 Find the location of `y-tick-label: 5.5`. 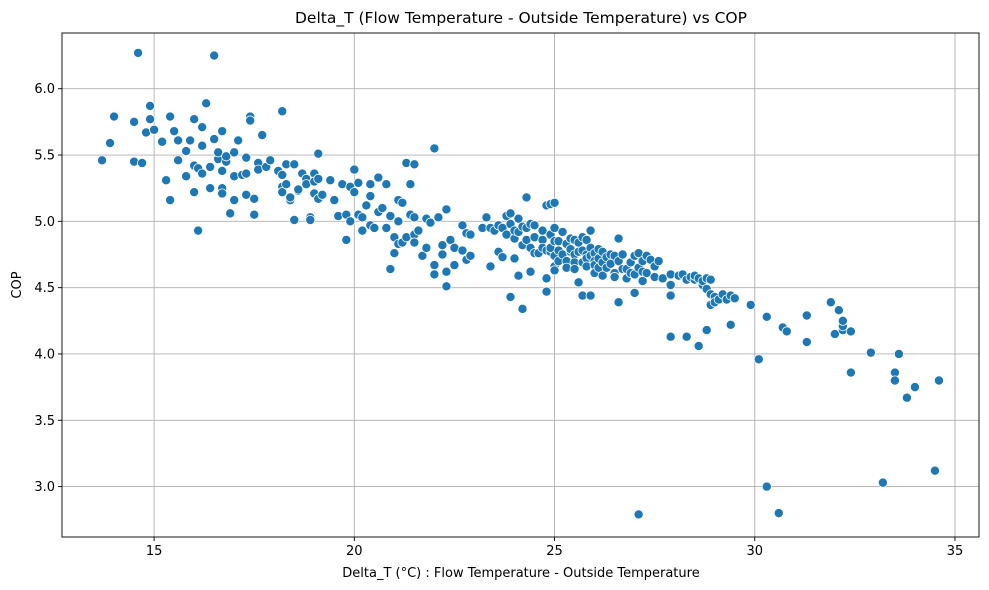

y-tick-label: 5.5 is located at coordinates (44, 156).